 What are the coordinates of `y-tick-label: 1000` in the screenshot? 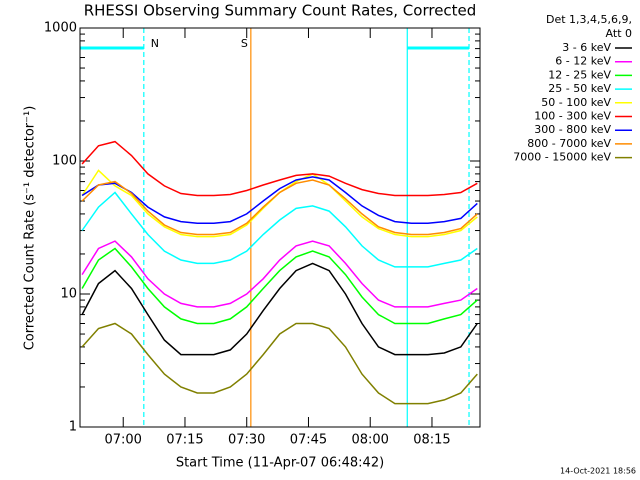 It's located at (60, 28).